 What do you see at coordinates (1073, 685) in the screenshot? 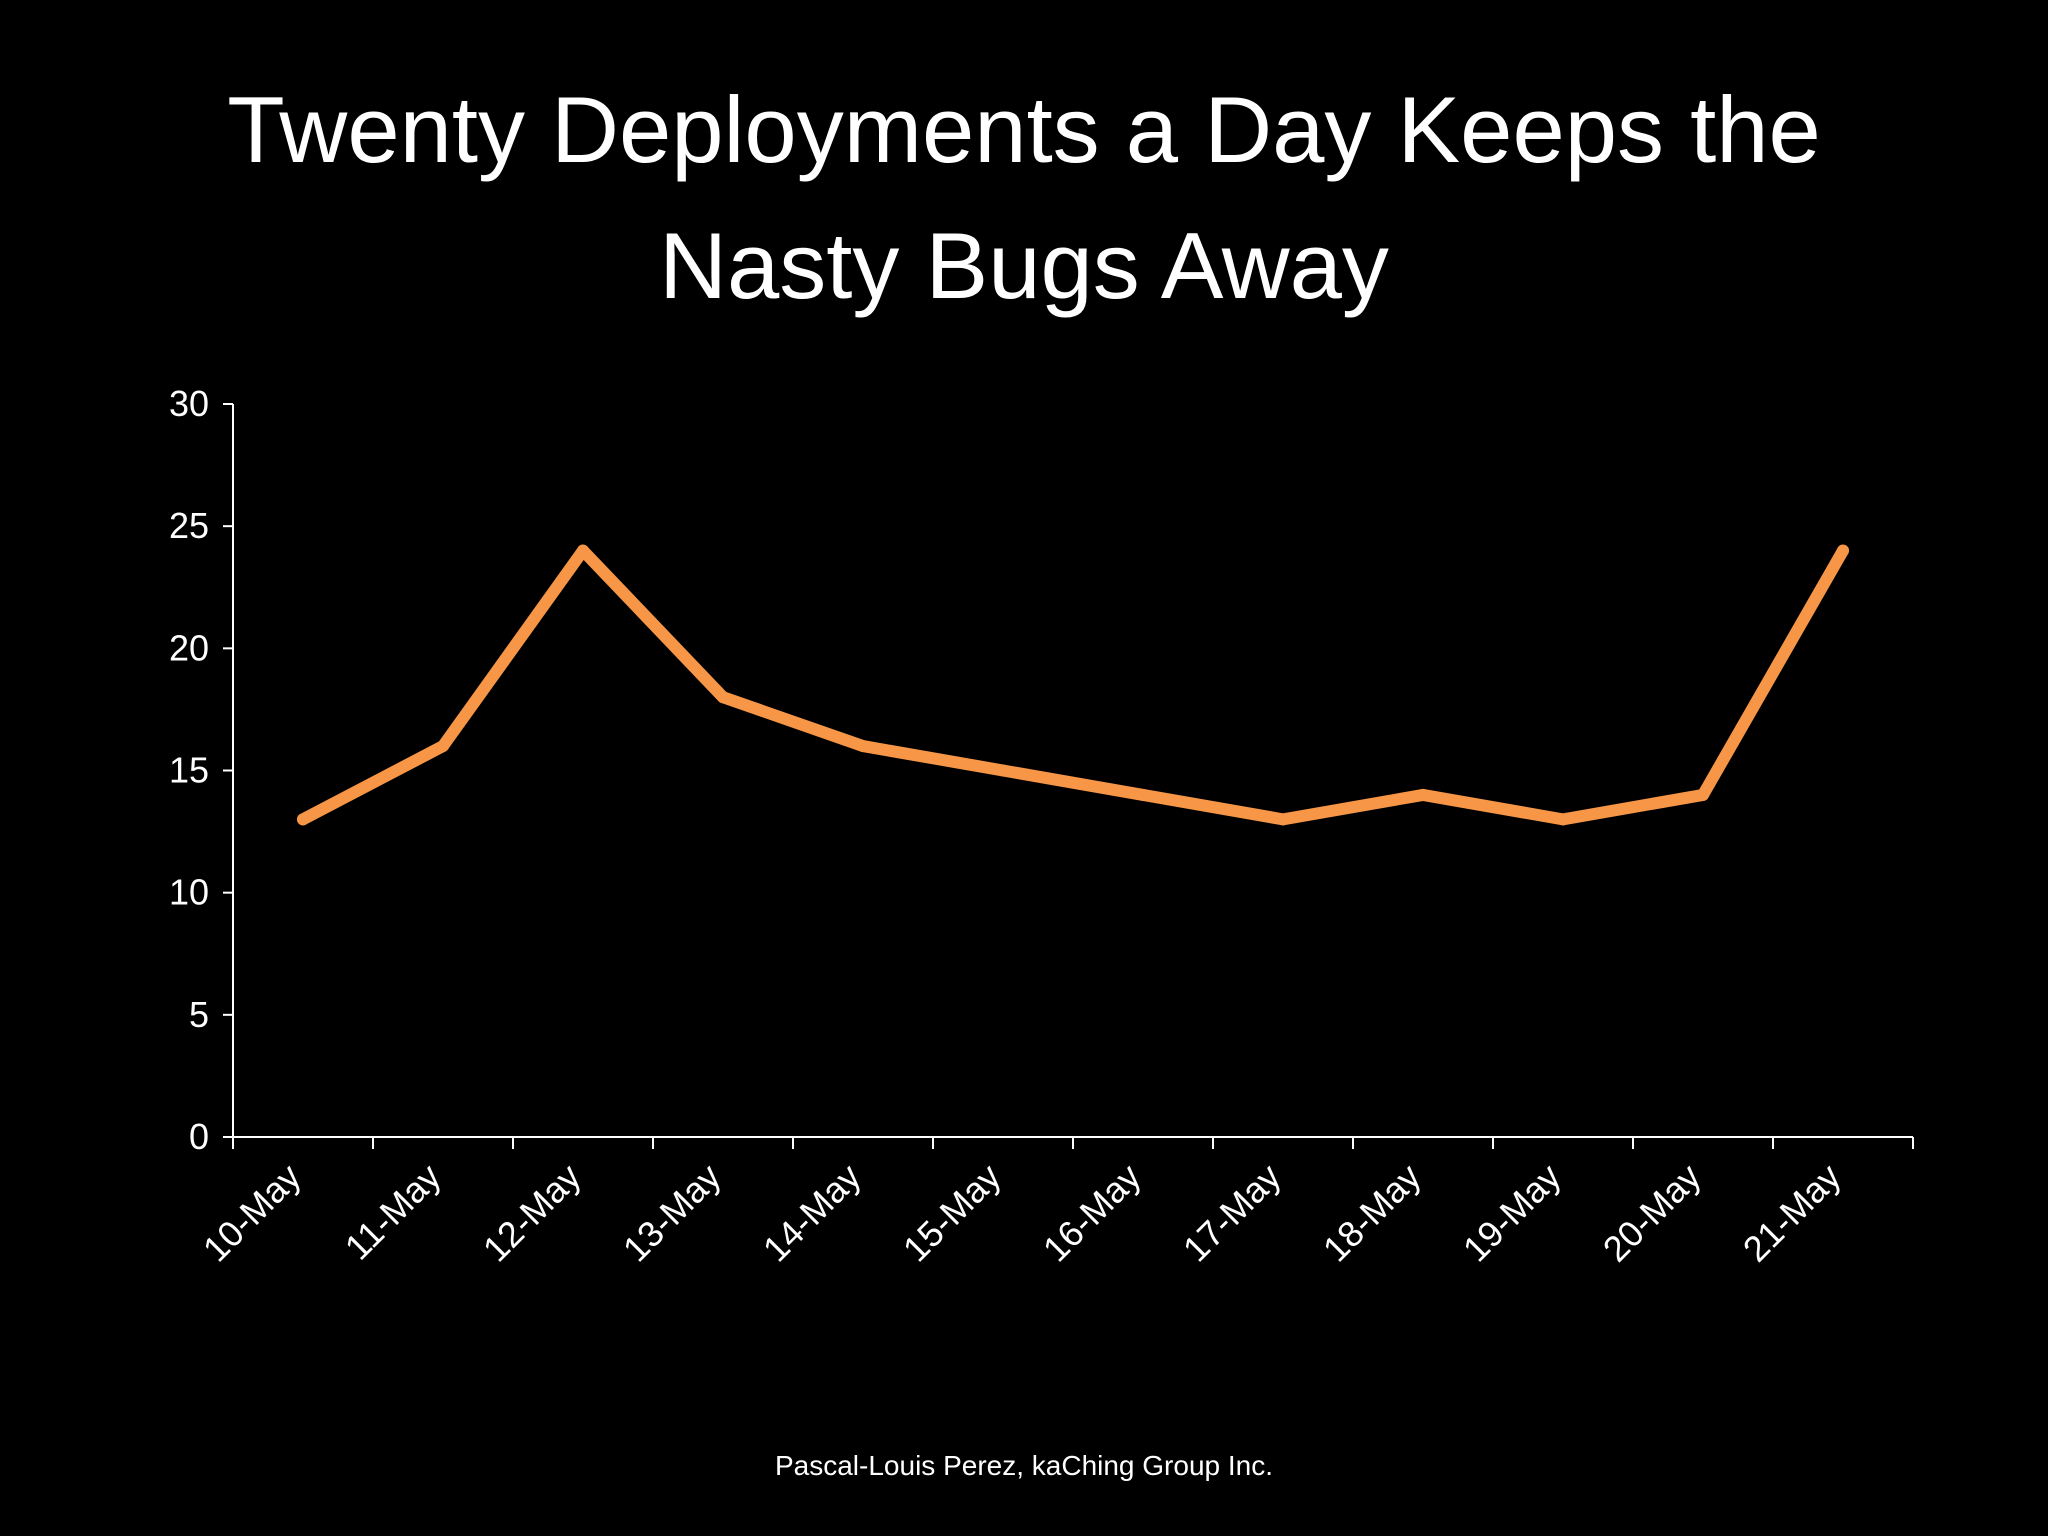
I see `series-line` at bounding box center [1073, 685].